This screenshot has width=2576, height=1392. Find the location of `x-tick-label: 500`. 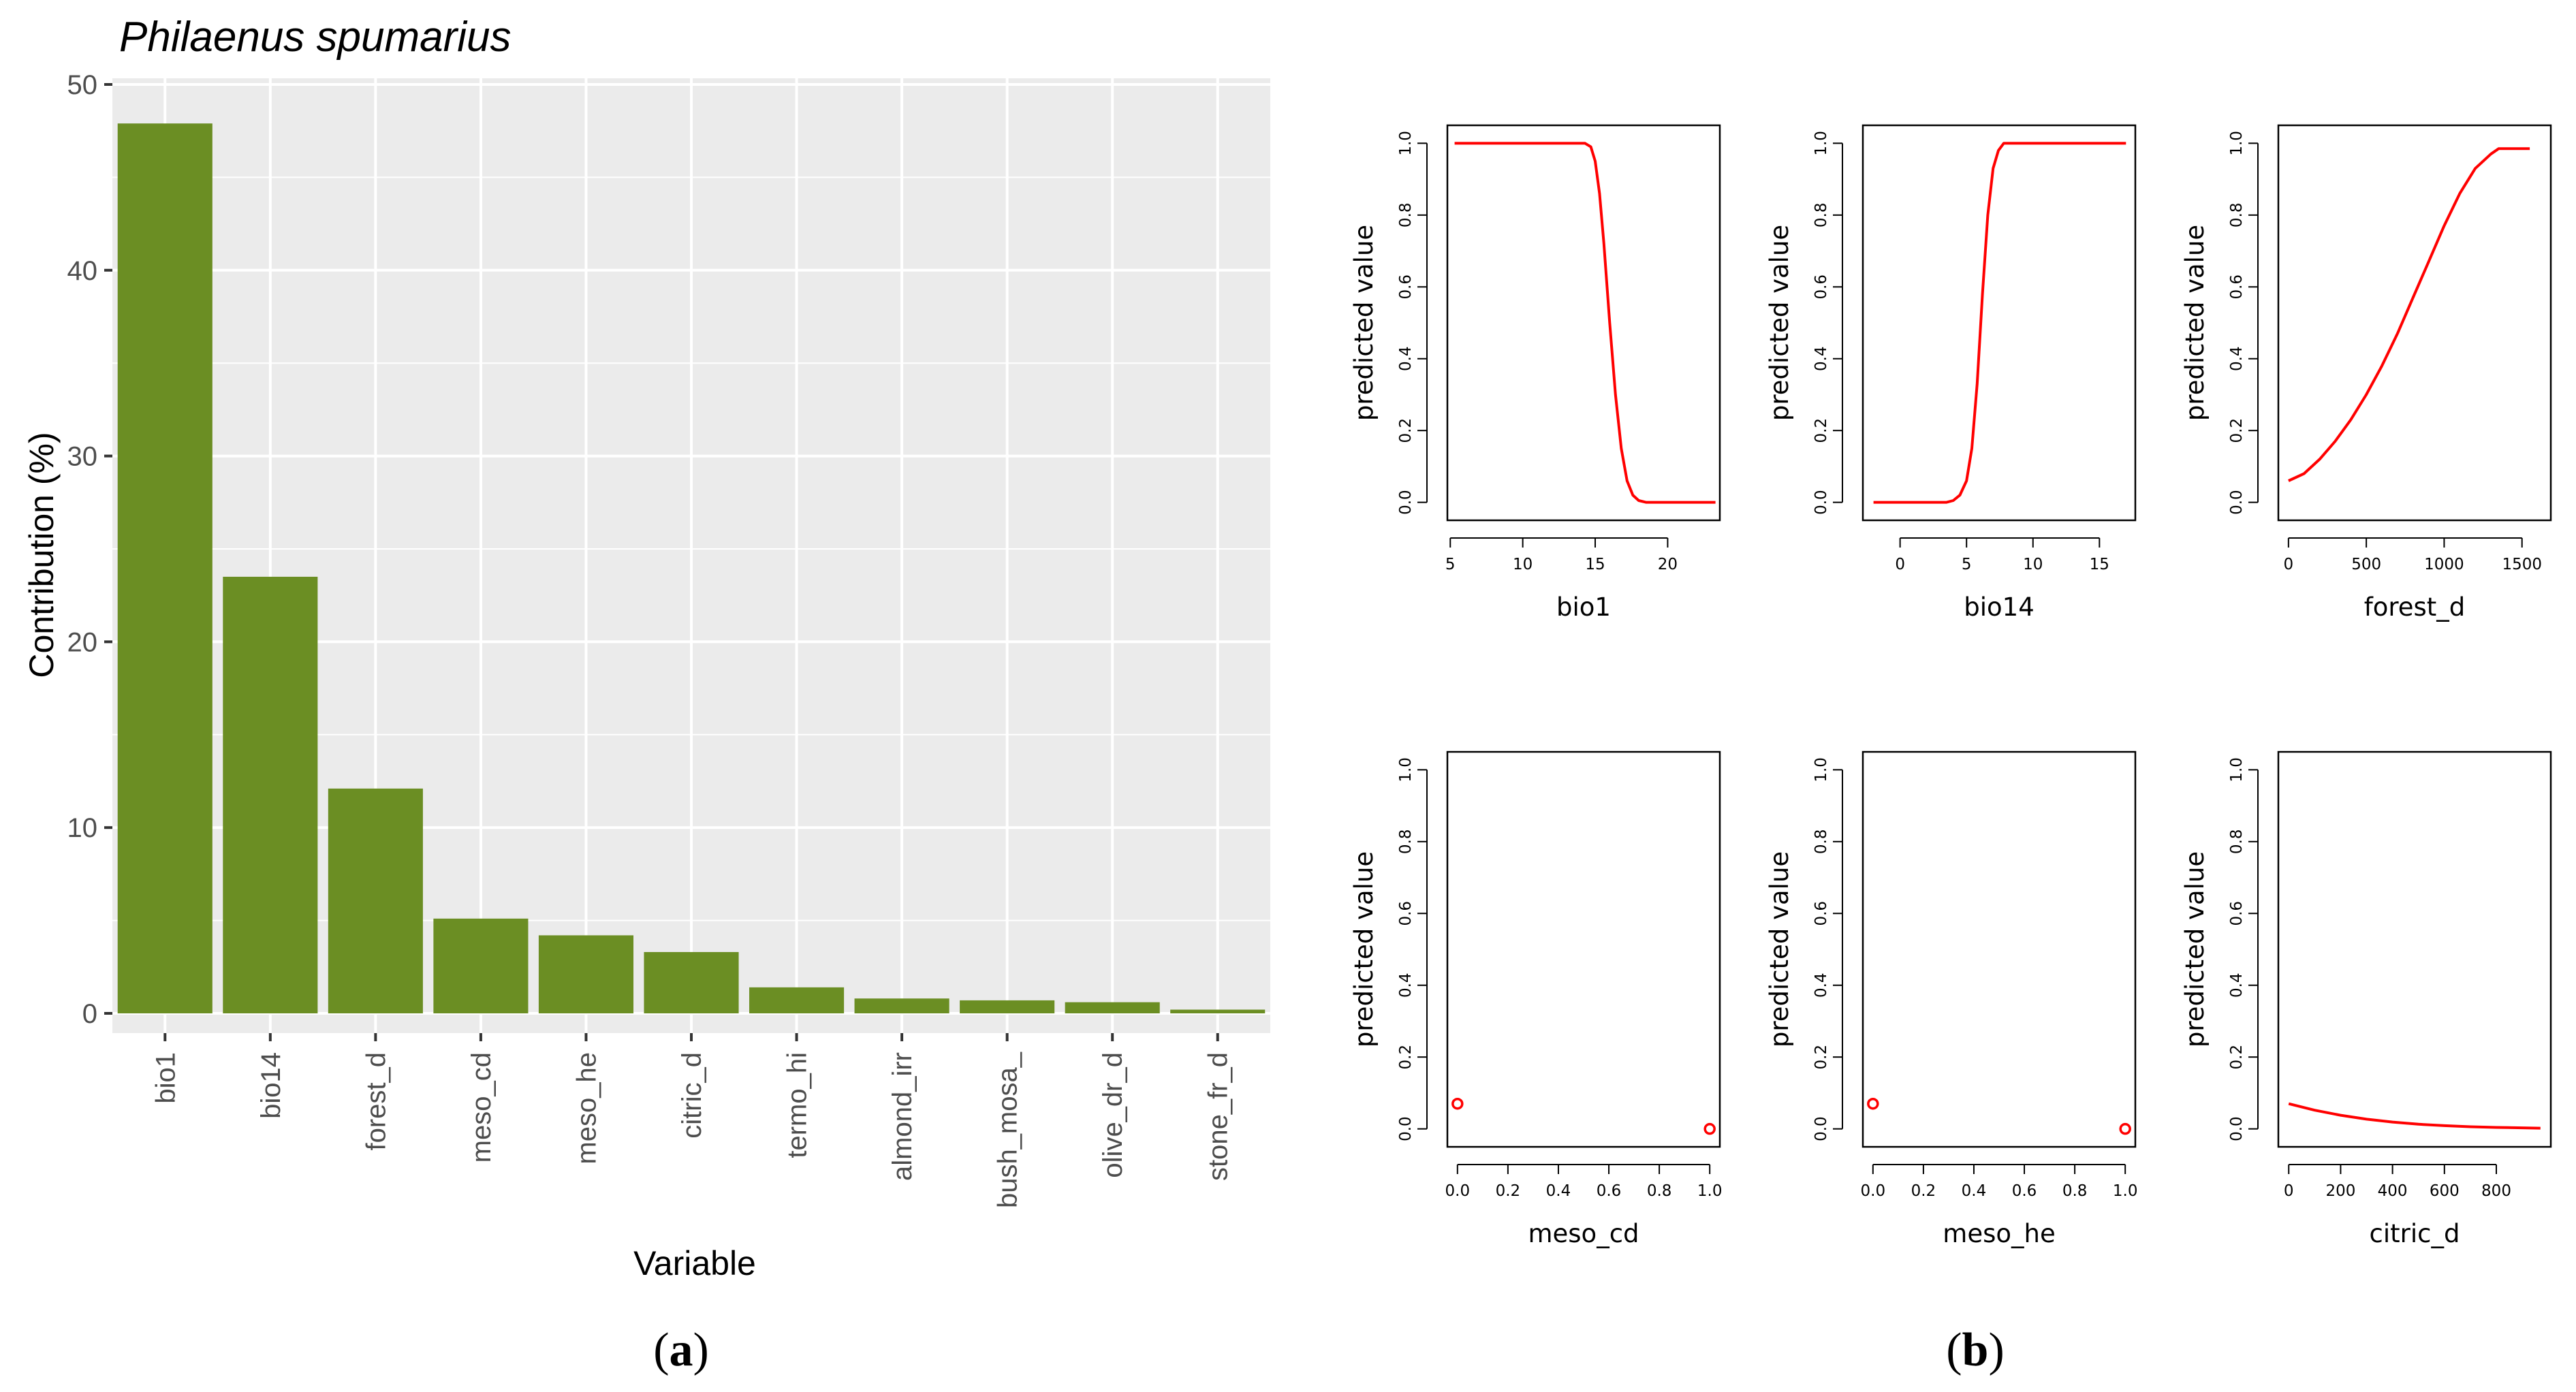

x-tick-label: 500 is located at coordinates (2366, 564).